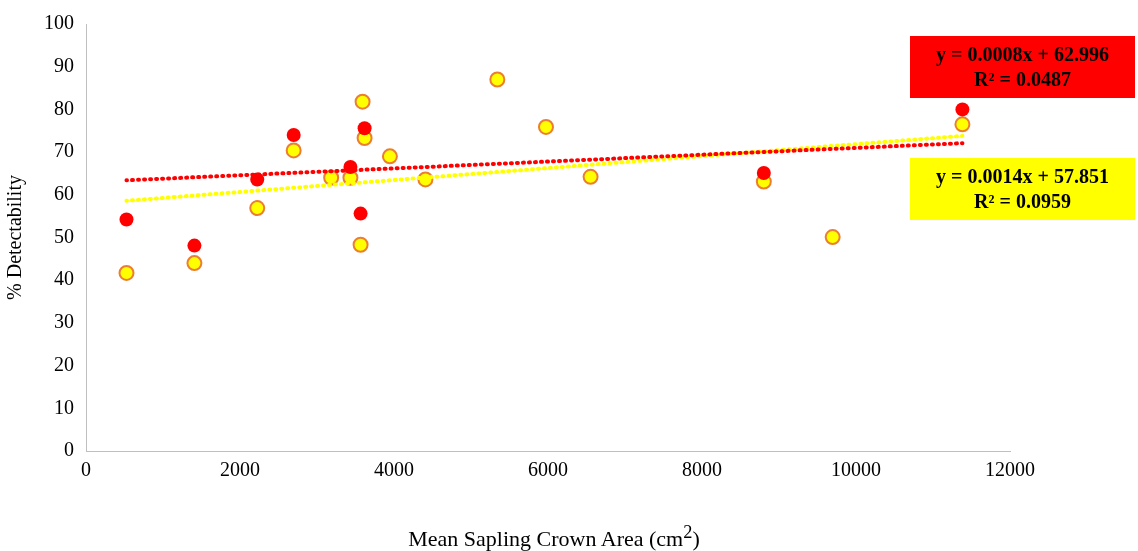 This screenshot has height=551, width=1138. Describe the element at coordinates (1010, 469) in the screenshot. I see `x-tick-label: 12000` at that location.